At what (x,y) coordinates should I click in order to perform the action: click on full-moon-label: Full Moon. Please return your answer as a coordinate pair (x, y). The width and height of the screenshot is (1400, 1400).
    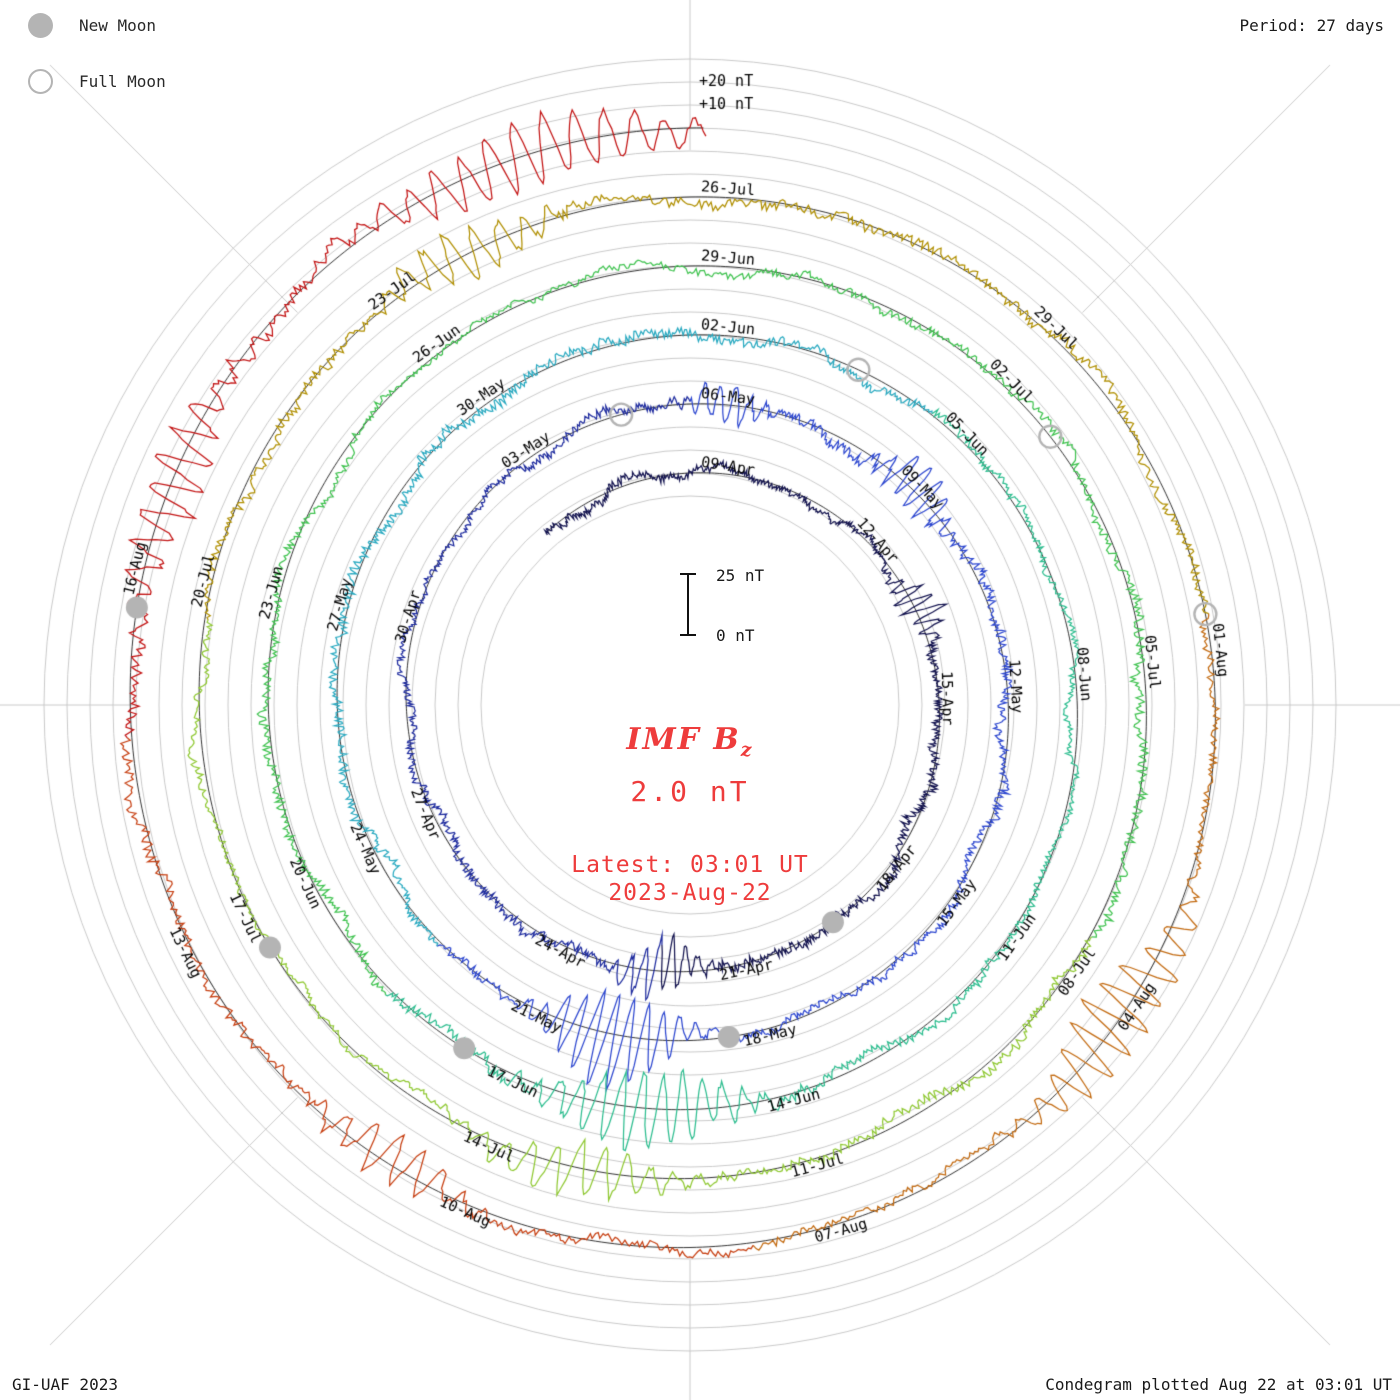
    Looking at the image, I should click on (122, 81).